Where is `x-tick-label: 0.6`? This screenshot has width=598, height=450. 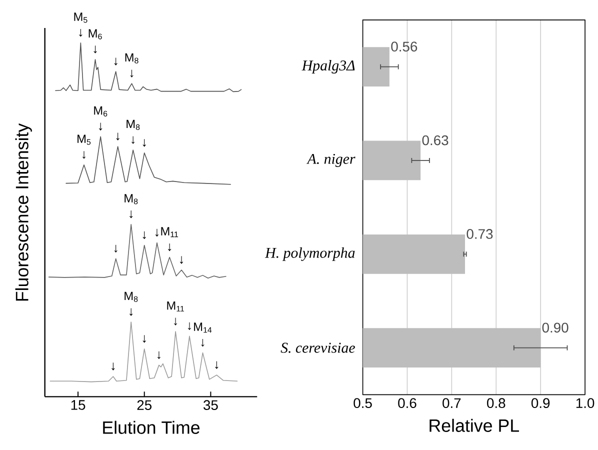
x-tick-label: 0.6 is located at coordinates (407, 403).